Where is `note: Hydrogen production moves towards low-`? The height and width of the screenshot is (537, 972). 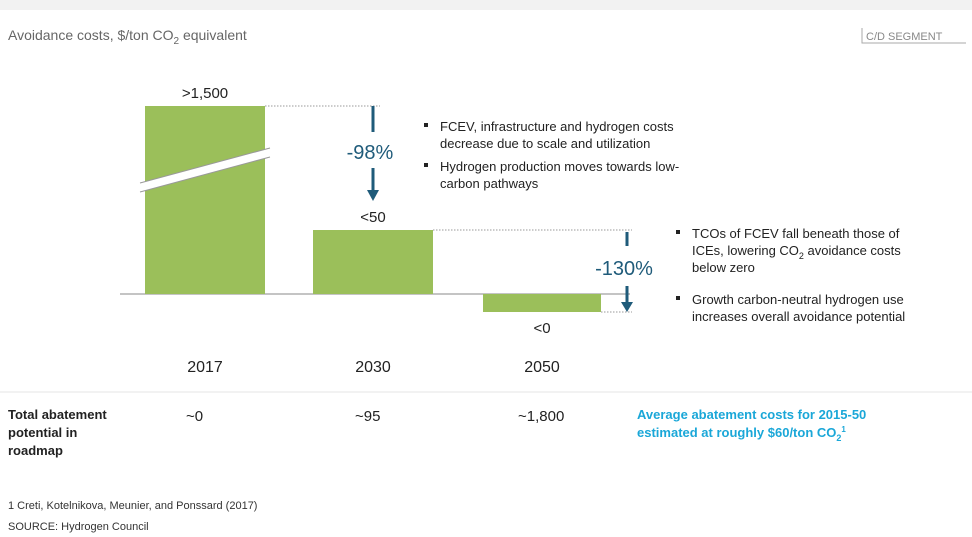 note: Hydrogen production moves towards low- is located at coordinates (559, 166).